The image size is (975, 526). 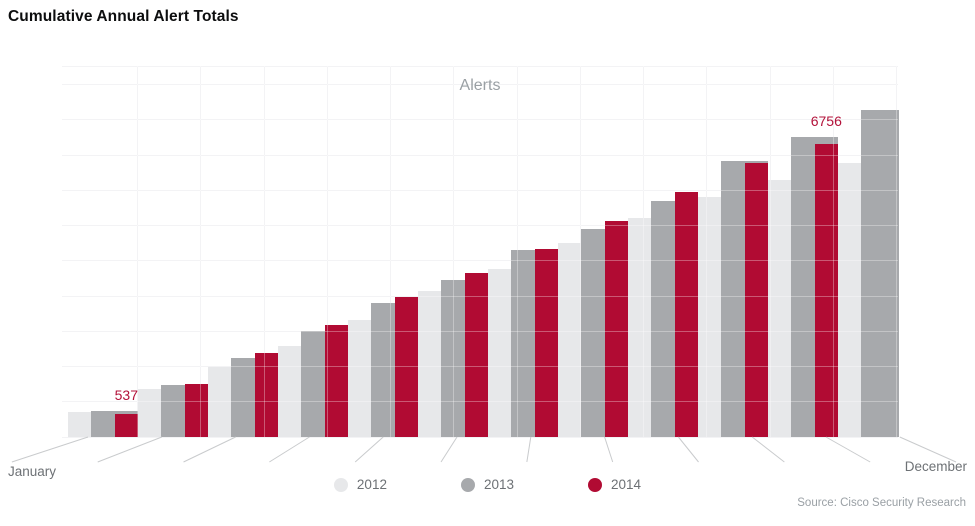 I want to click on legend-dot-2012-icon, so click(x=340, y=484).